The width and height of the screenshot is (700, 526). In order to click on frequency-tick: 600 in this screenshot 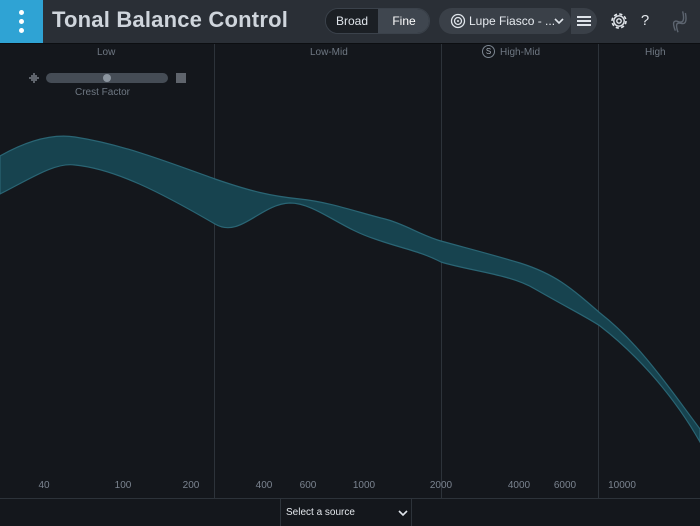, I will do `click(308, 485)`.